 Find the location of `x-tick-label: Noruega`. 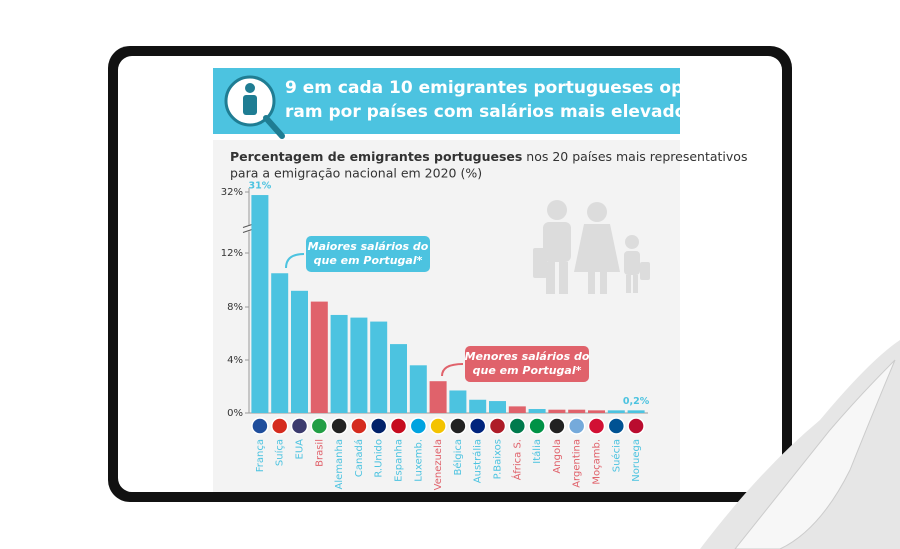

x-tick-label: Noruega is located at coordinates (636, 460).